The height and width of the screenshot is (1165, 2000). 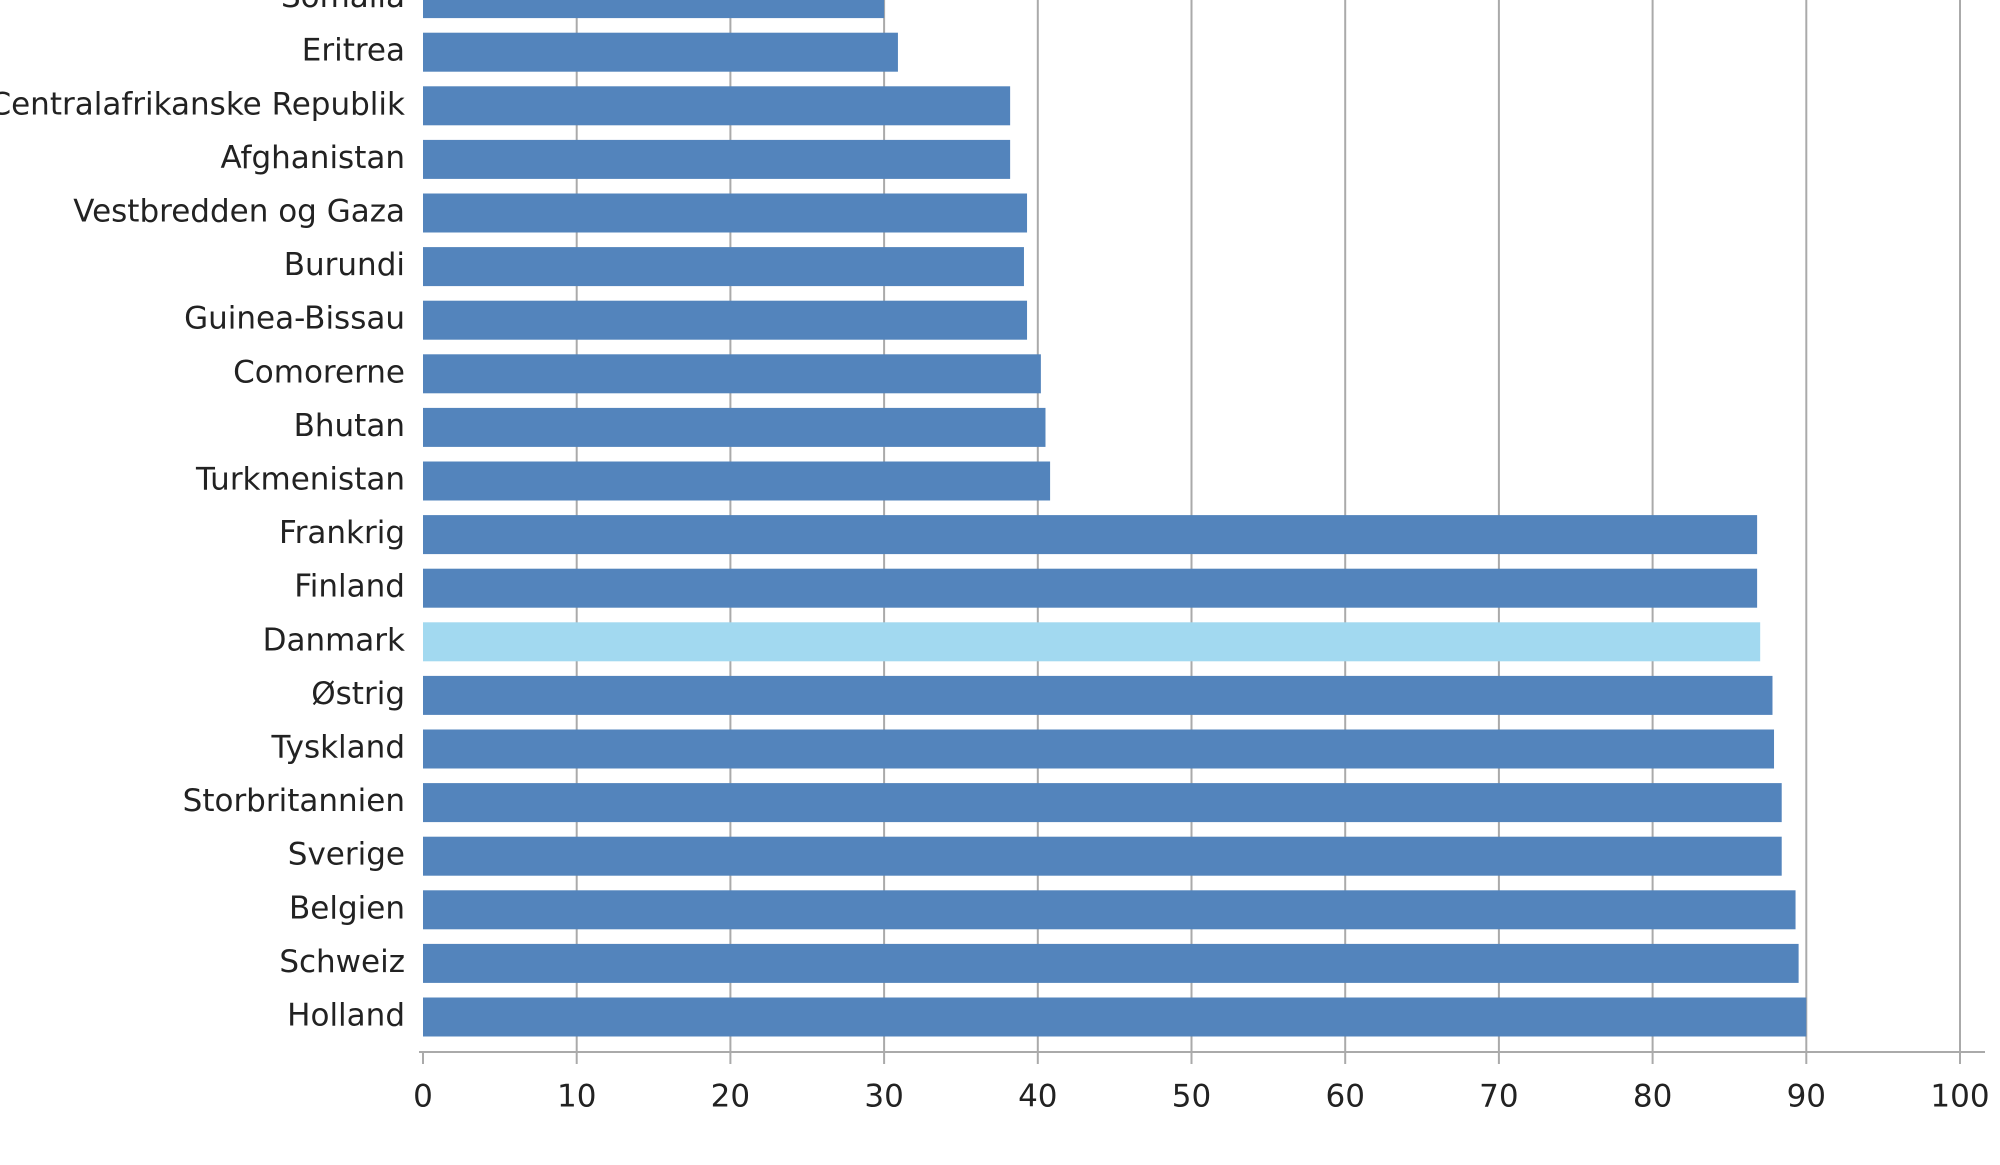 What do you see at coordinates (334, 640) in the screenshot?
I see `y-tick-label: Danmark` at bounding box center [334, 640].